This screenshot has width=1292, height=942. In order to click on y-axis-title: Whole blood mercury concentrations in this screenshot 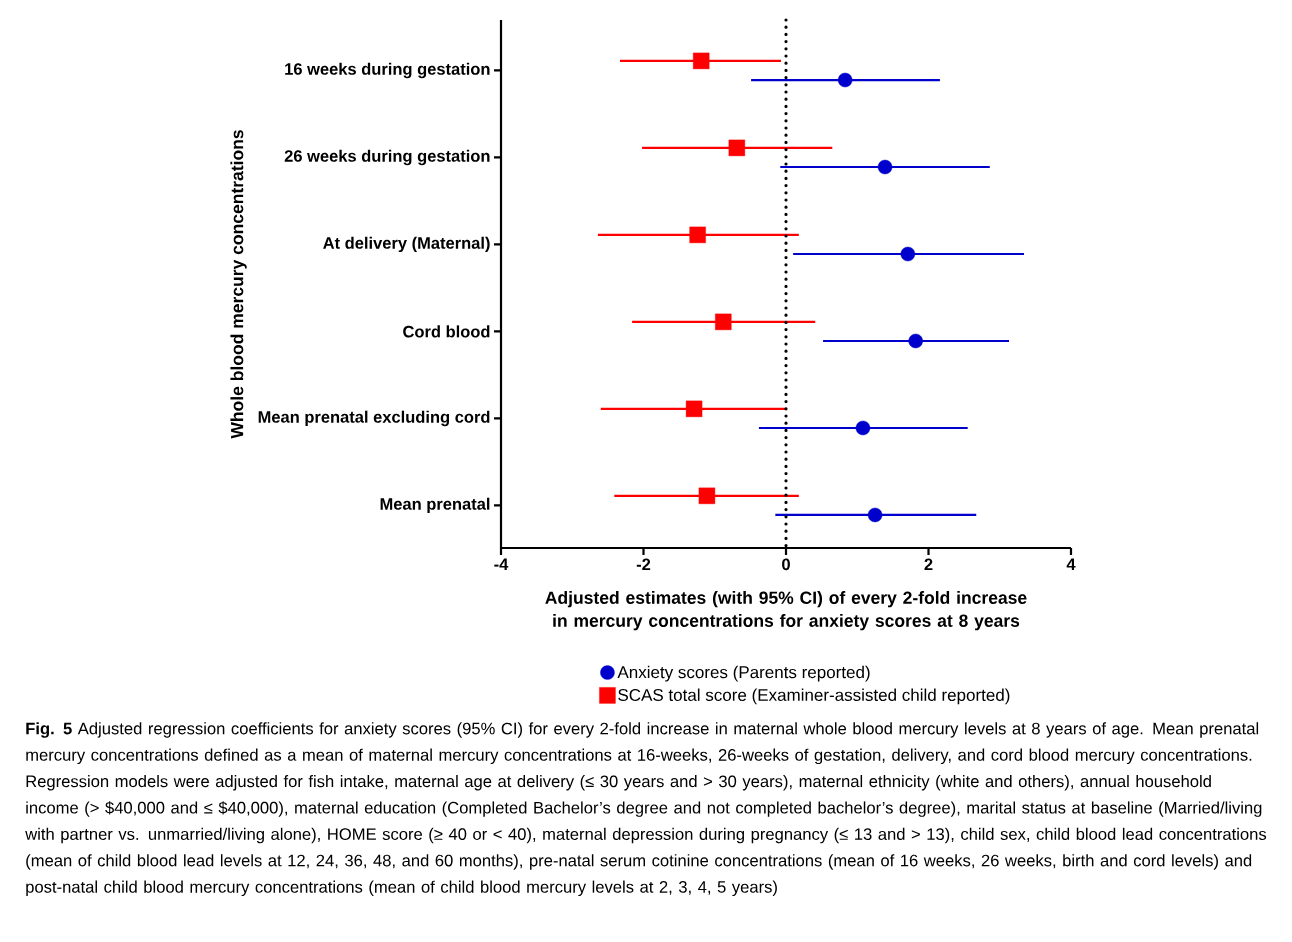, I will do `click(238, 284)`.